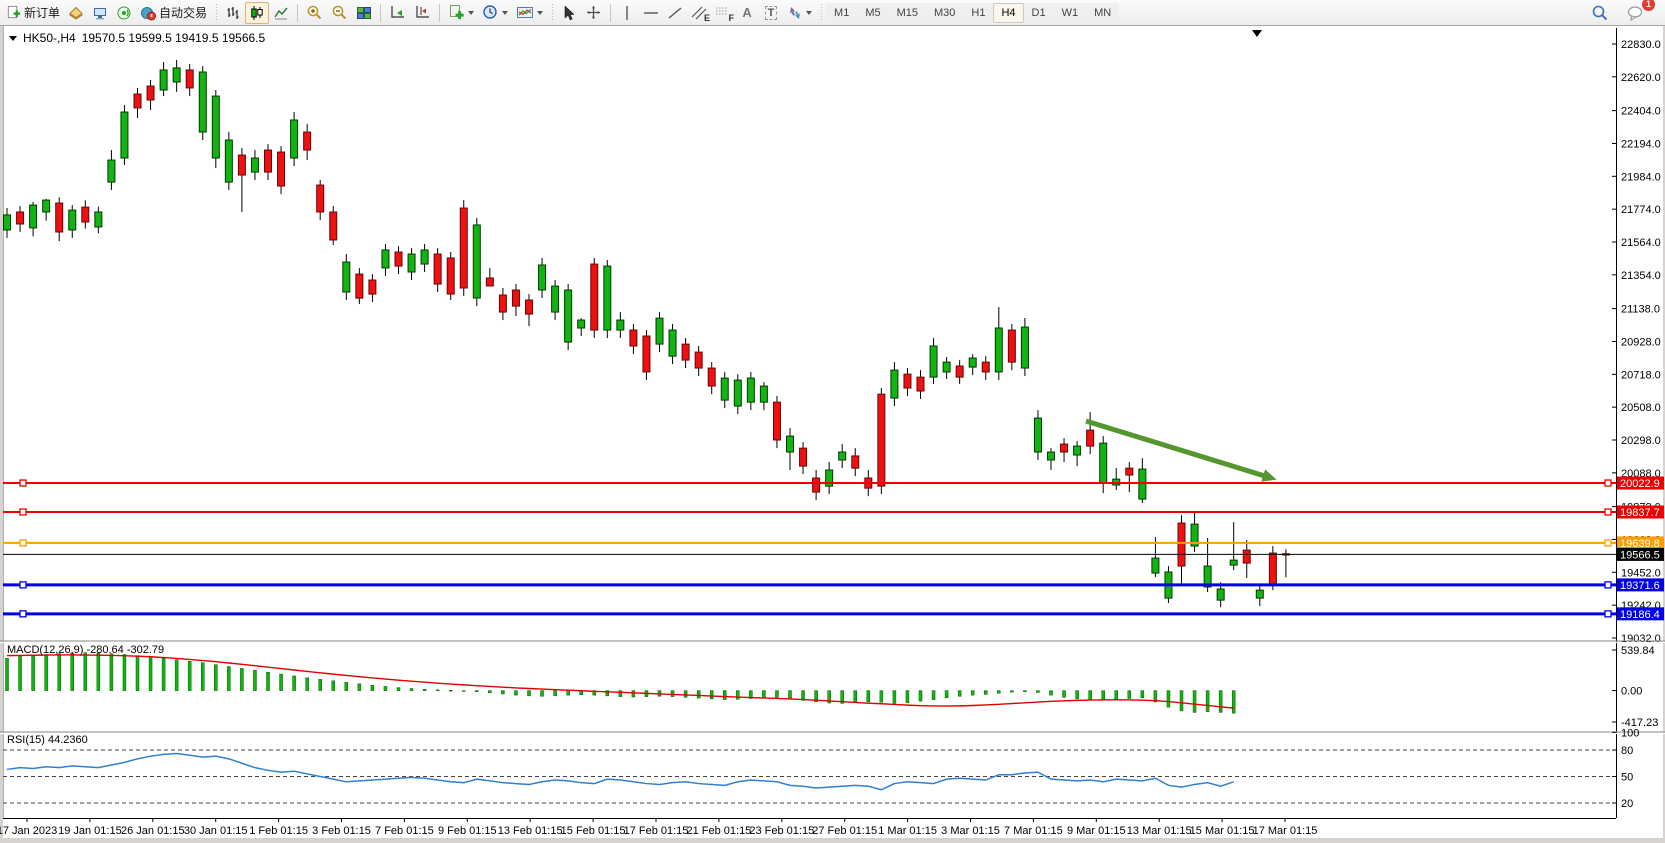  I want to click on indicators-dropdown-caret, so click(471, 14).